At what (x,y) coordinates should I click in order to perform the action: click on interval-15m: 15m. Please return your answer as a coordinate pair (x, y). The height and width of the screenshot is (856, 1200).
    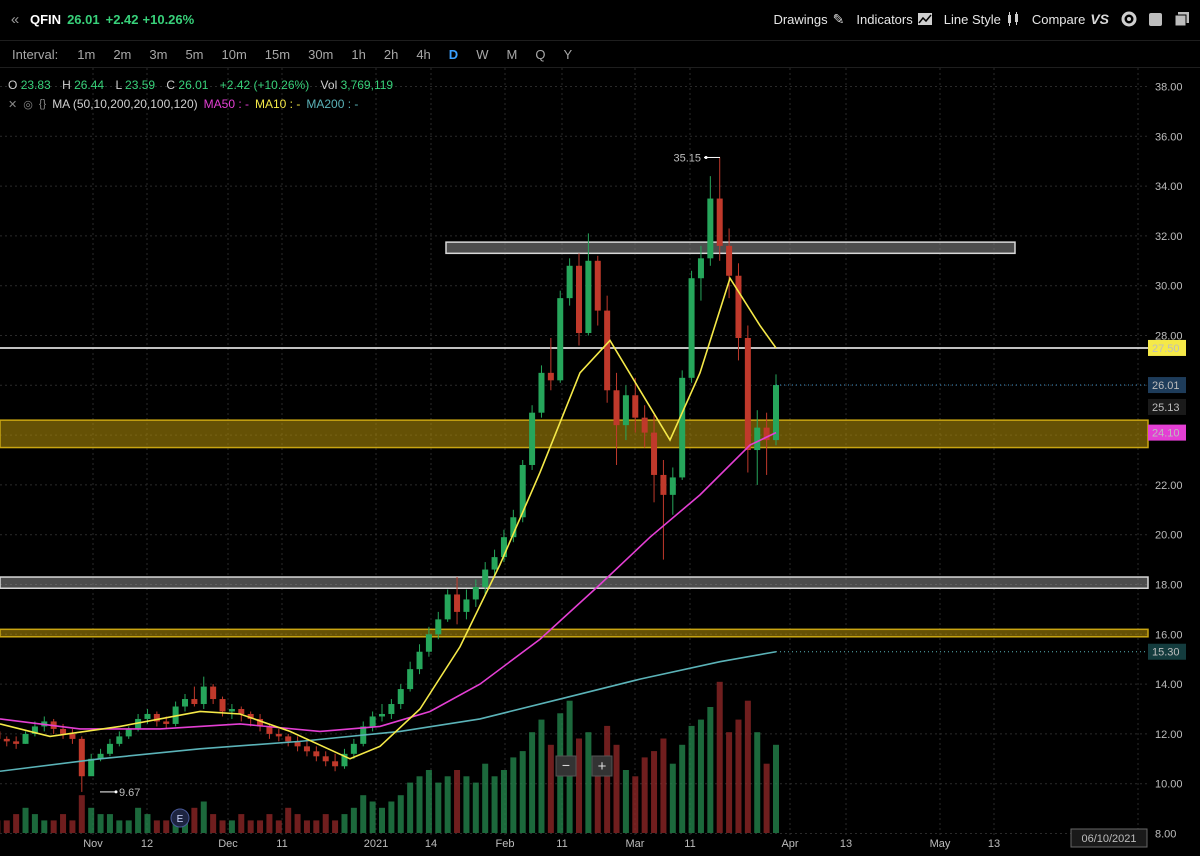
    Looking at the image, I should click on (277, 54).